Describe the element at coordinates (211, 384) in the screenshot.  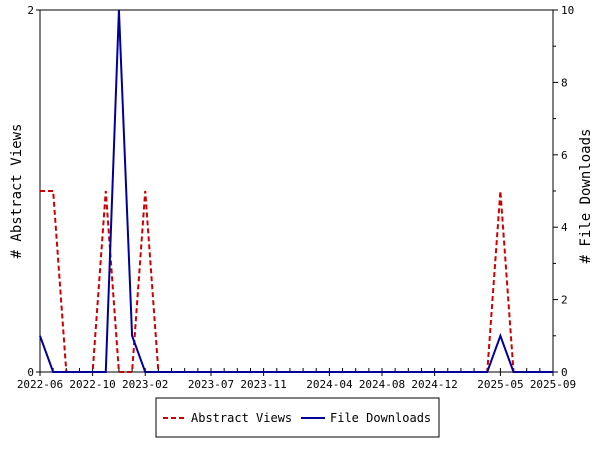
I see `x-tick-label: 2023-07` at that location.